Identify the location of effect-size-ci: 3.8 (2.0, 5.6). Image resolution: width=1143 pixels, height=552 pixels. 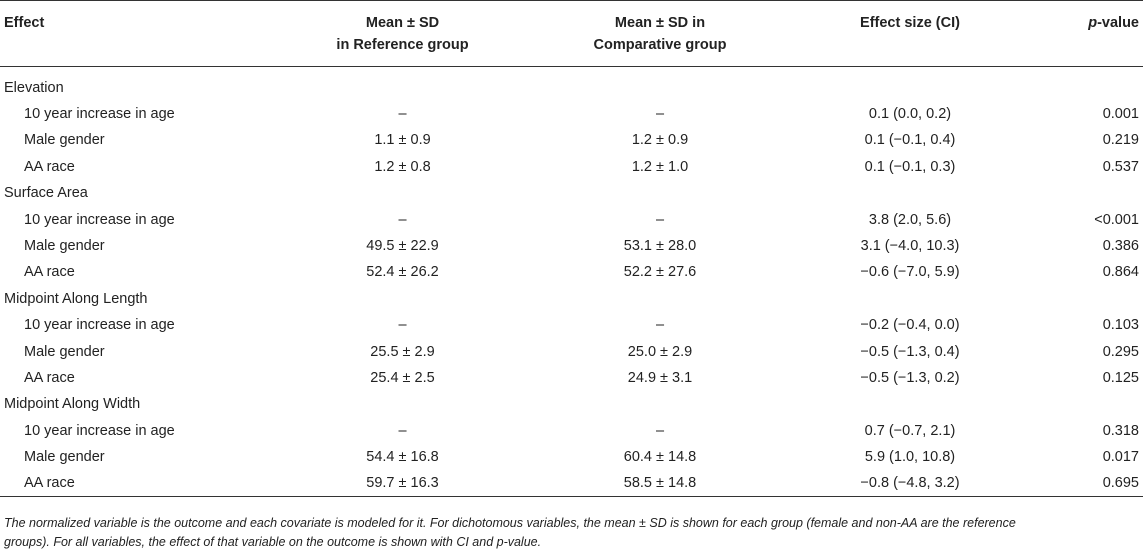
(910, 219).